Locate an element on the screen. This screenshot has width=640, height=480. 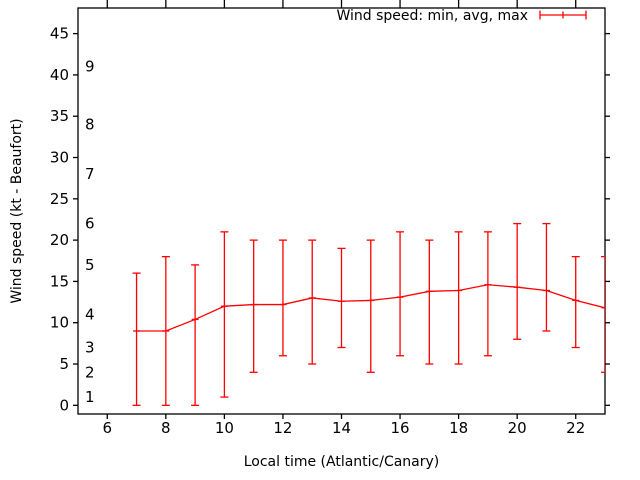
y-tick-label: 10 is located at coordinates (59, 323).